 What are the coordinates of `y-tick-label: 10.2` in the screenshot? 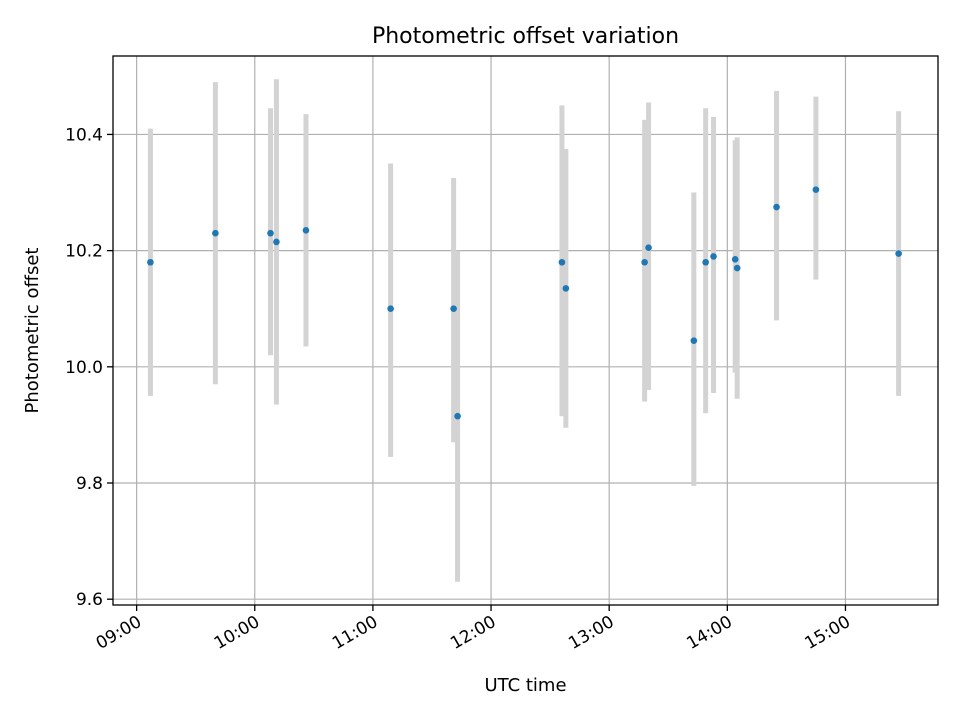 It's located at (84, 252).